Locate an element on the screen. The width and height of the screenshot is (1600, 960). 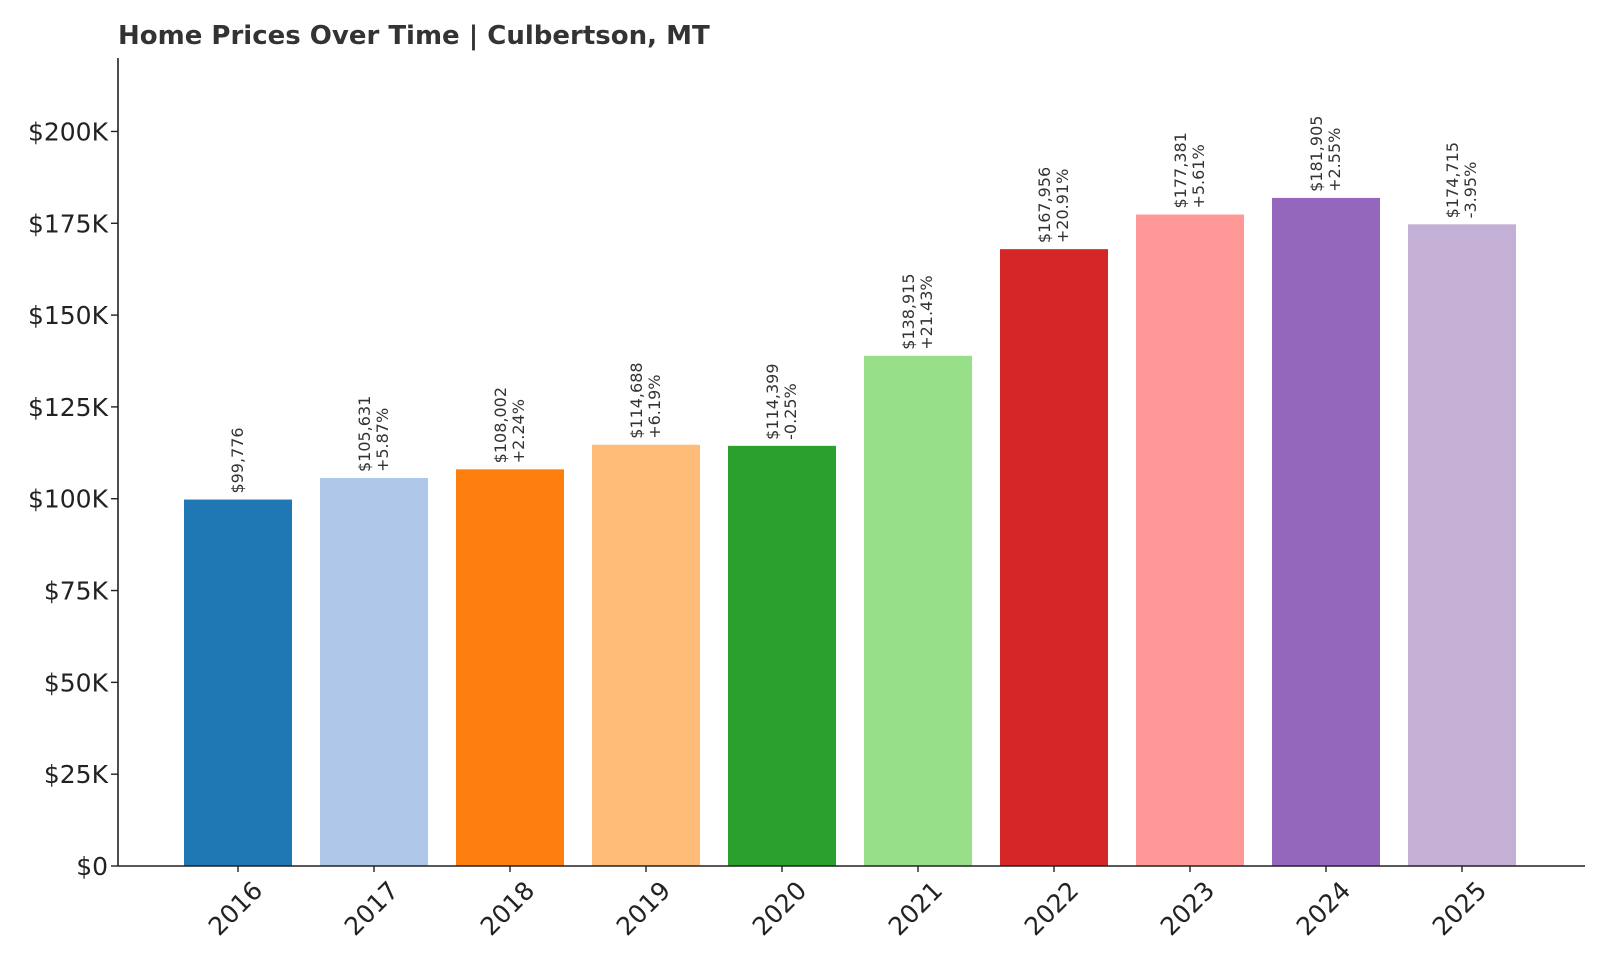
change-label-2025: -3.95% is located at coordinates (1470, 190).